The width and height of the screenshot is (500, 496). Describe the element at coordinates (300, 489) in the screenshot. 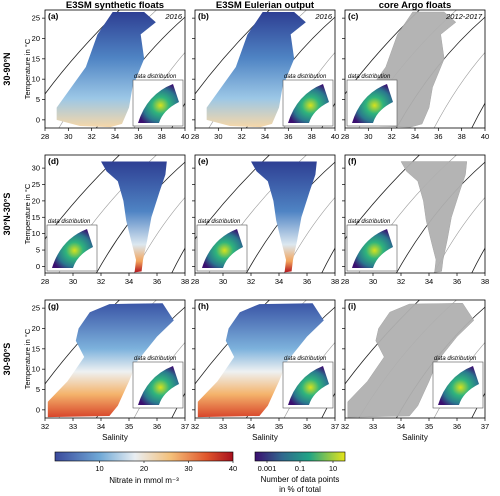

I see `colorbar-density-label-2: in % of total` at that location.